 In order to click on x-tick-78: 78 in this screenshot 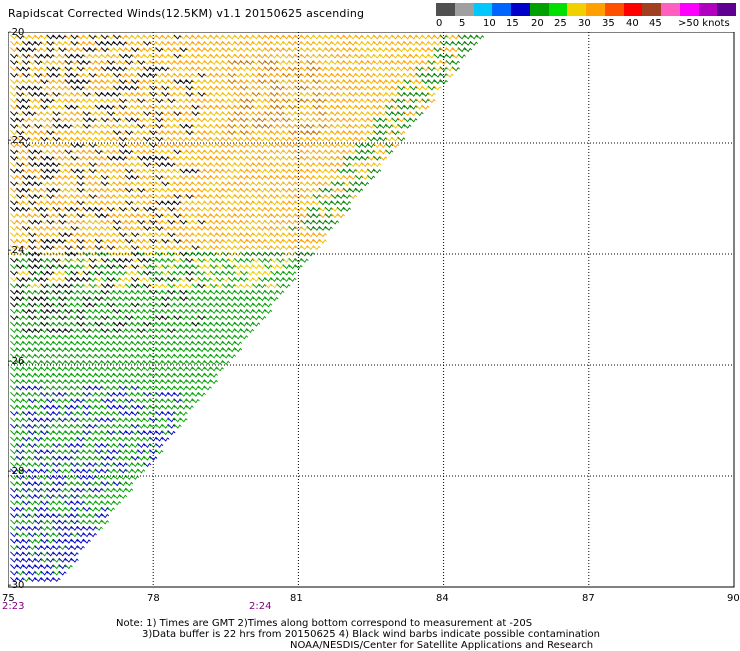, I will do `click(153, 598)`.